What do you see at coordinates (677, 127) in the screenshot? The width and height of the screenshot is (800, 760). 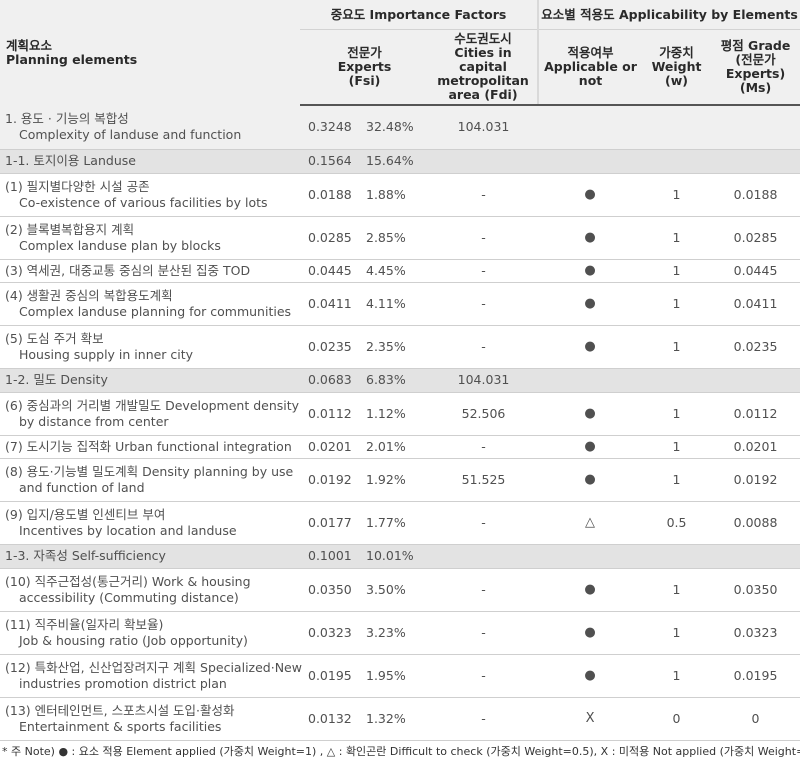 I see `weight-cell` at bounding box center [677, 127].